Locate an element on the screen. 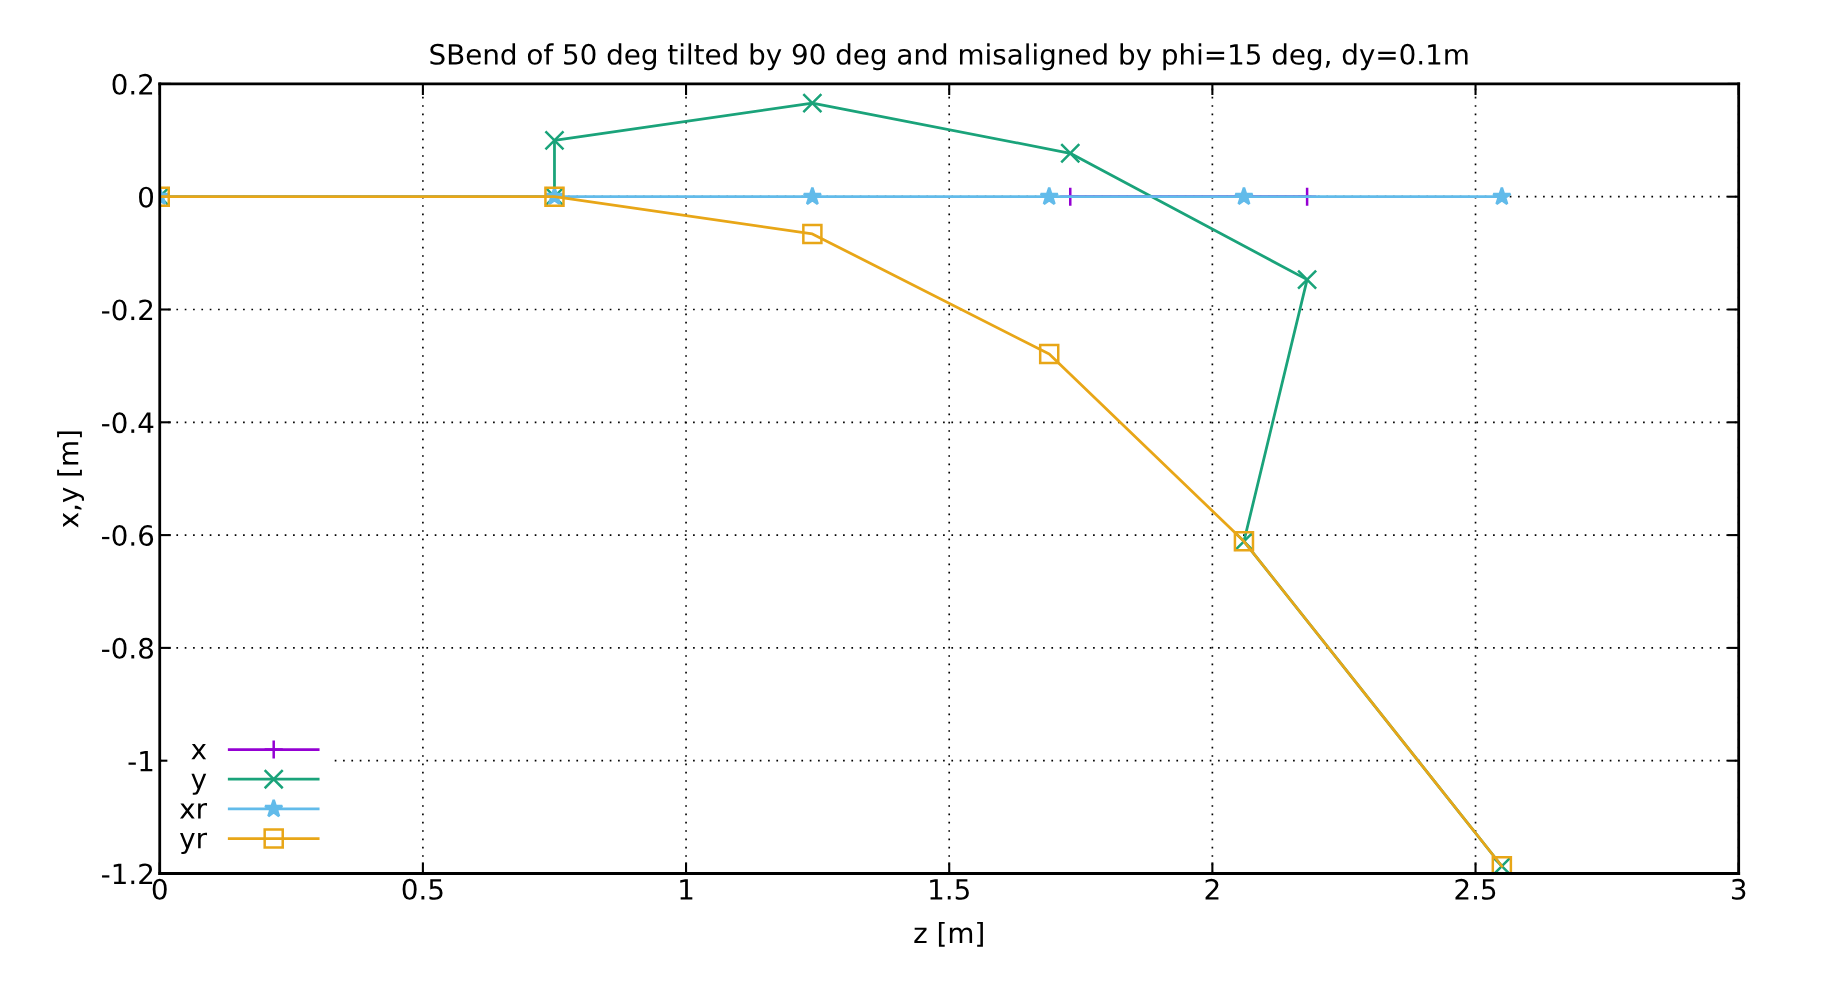 The image size is (1836, 987). y-tick-label: 0.2 is located at coordinates (132, 84).